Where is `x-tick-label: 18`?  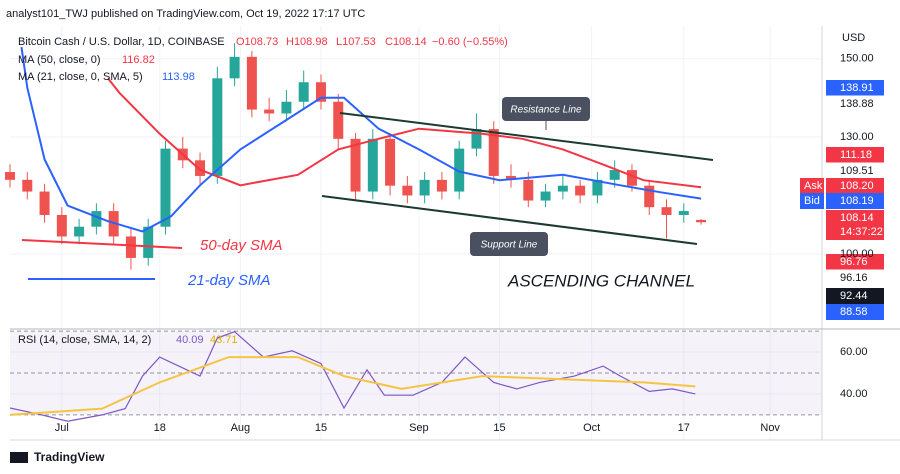
x-tick-label: 18 is located at coordinates (160, 428).